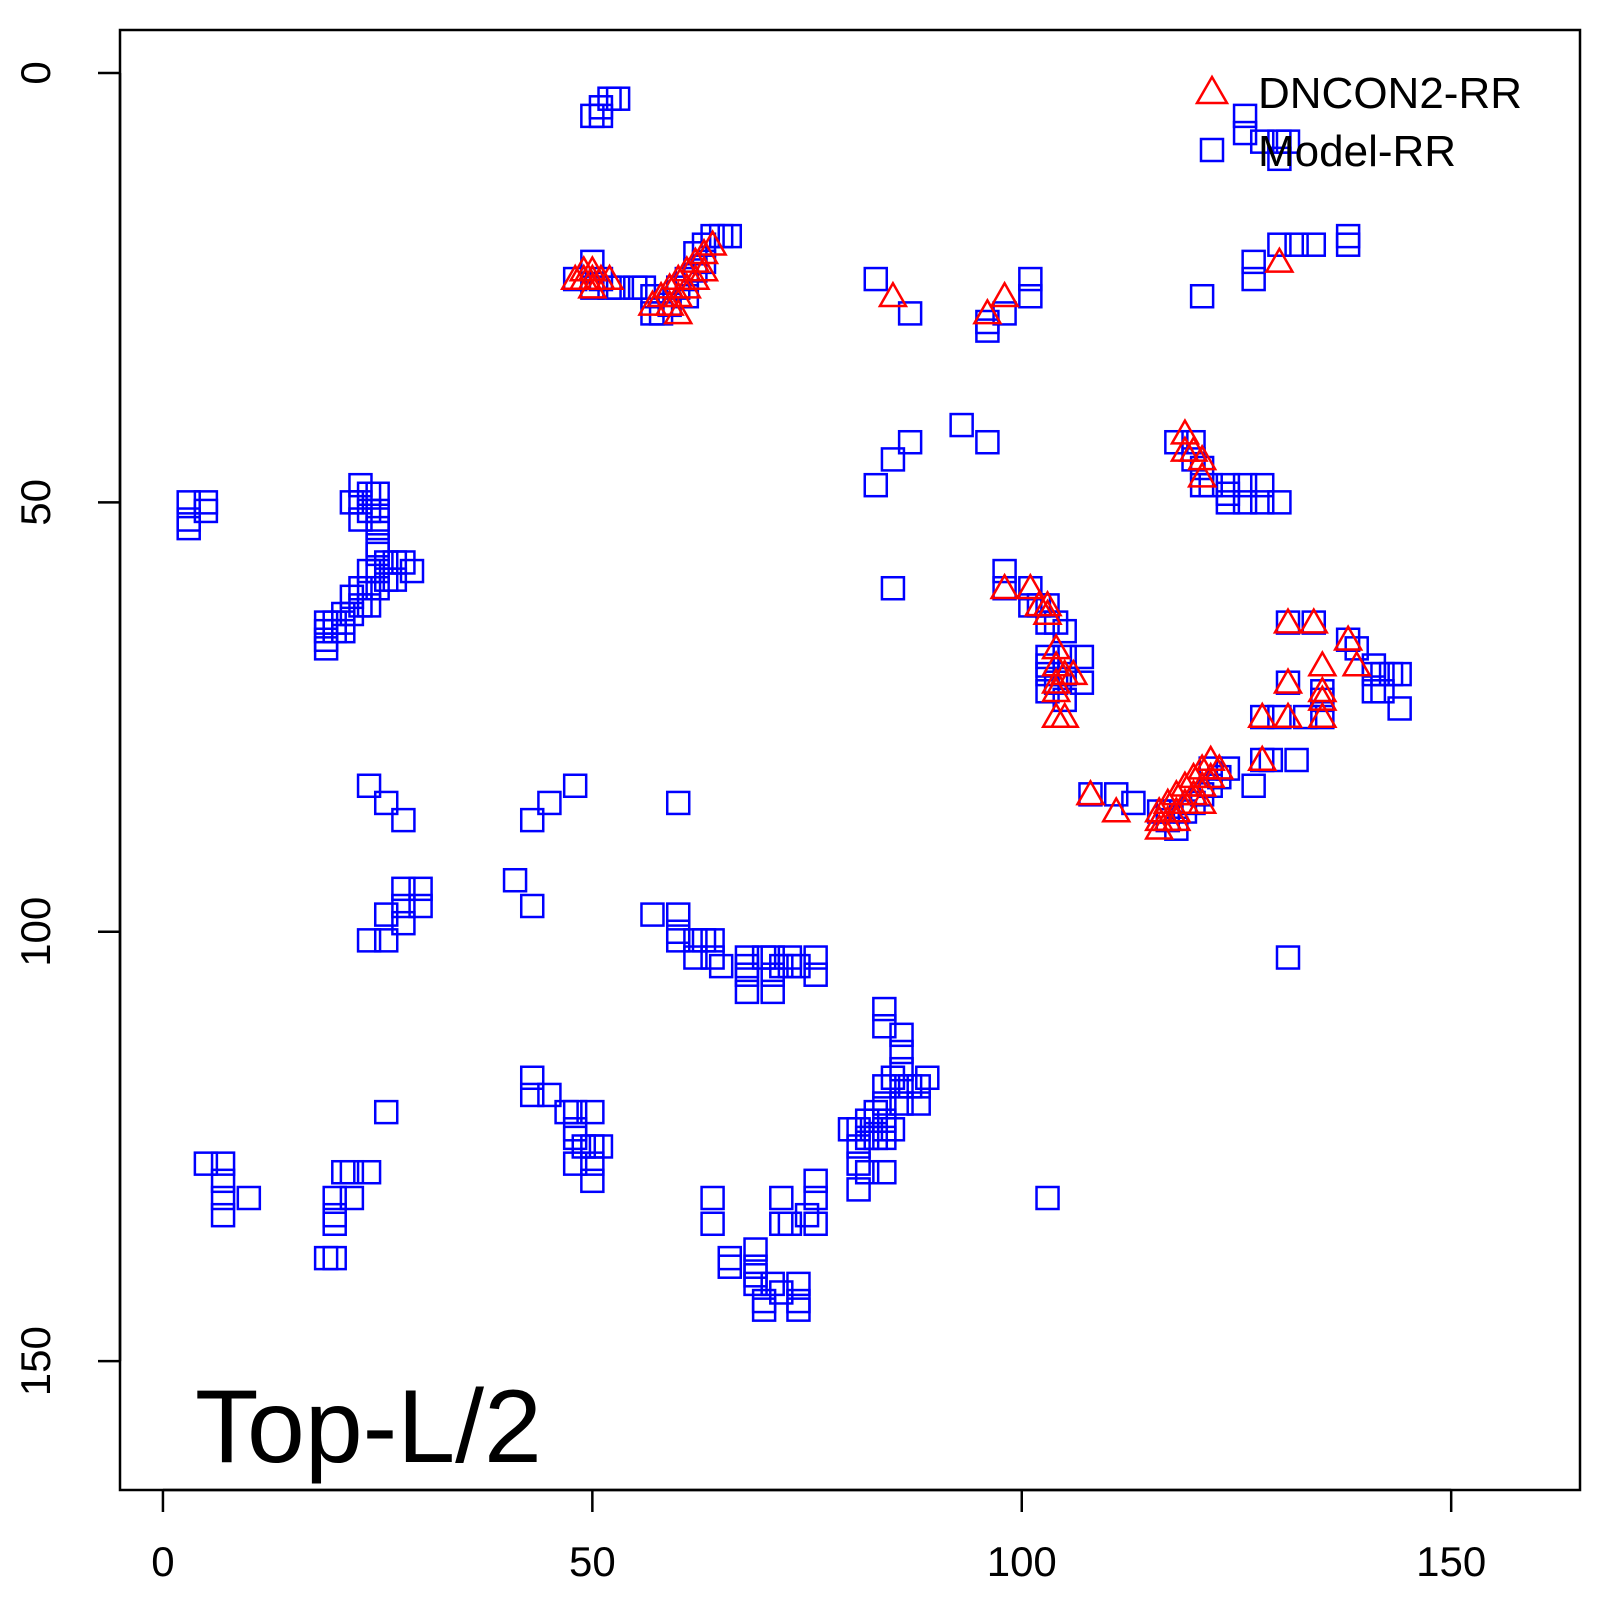 The width and height of the screenshot is (1600, 1600). What do you see at coordinates (1358, 122) in the screenshot?
I see `legend: DNCON2-RR Model-RR` at bounding box center [1358, 122].